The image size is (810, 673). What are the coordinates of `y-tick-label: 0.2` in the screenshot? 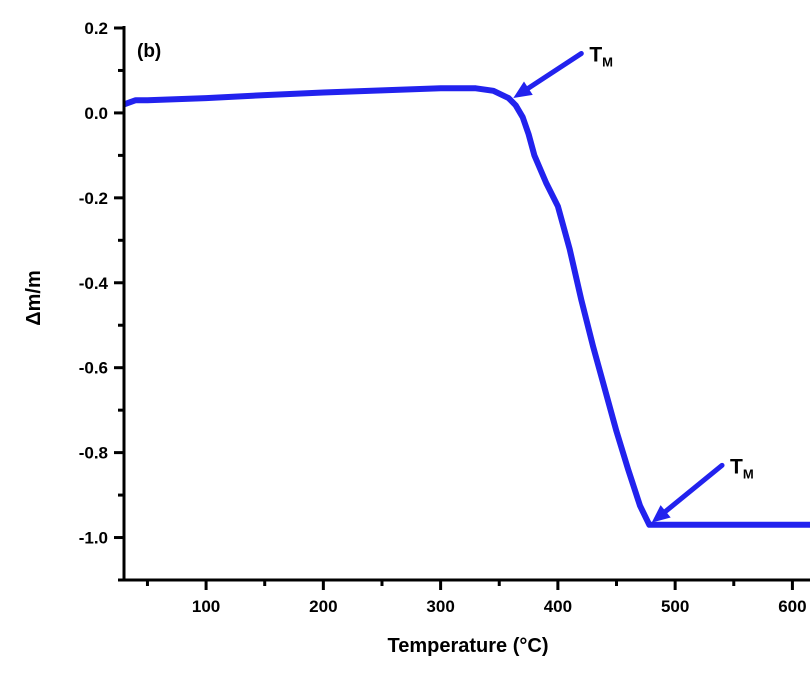 It's located at (96, 28).